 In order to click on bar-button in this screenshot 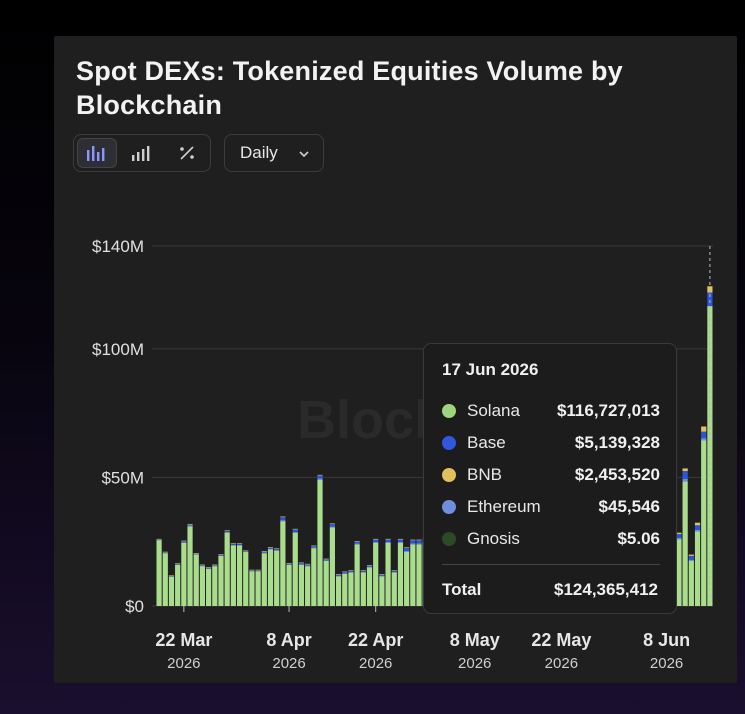, I will do `click(142, 153)`.